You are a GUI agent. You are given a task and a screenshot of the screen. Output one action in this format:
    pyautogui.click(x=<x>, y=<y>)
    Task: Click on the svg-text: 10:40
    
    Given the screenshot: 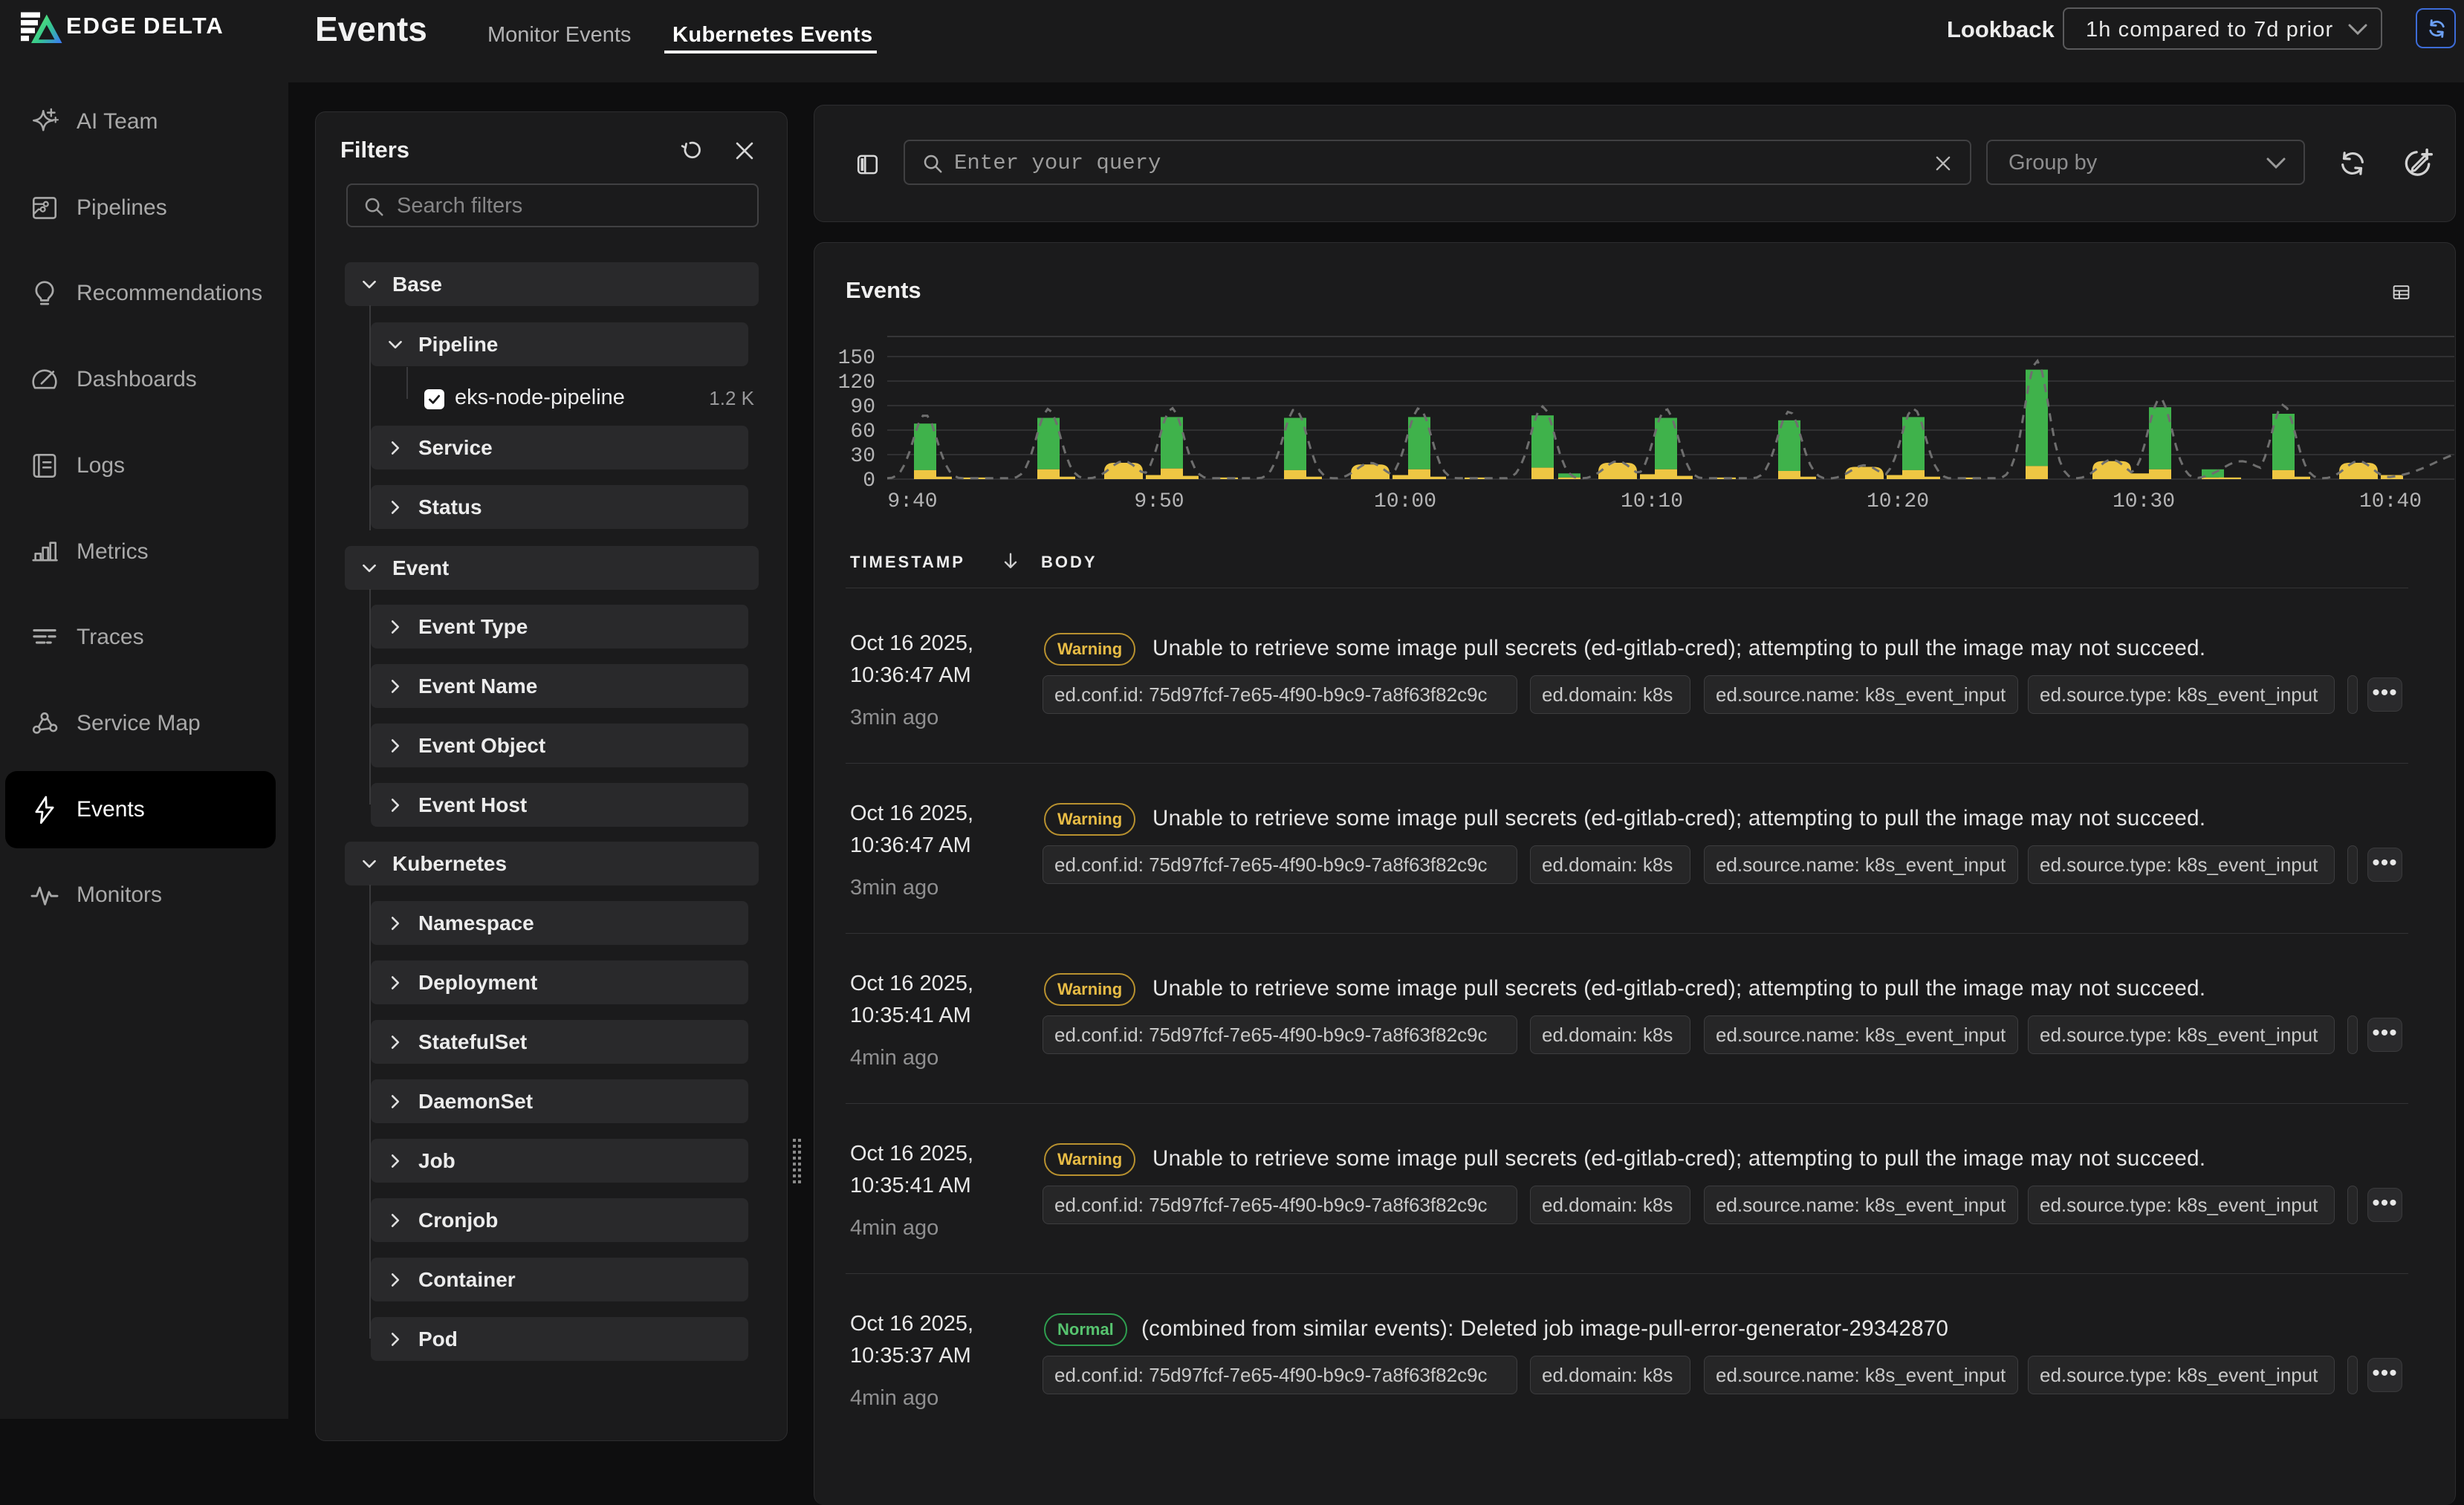 What is the action you would take?
    pyautogui.click(x=2390, y=501)
    